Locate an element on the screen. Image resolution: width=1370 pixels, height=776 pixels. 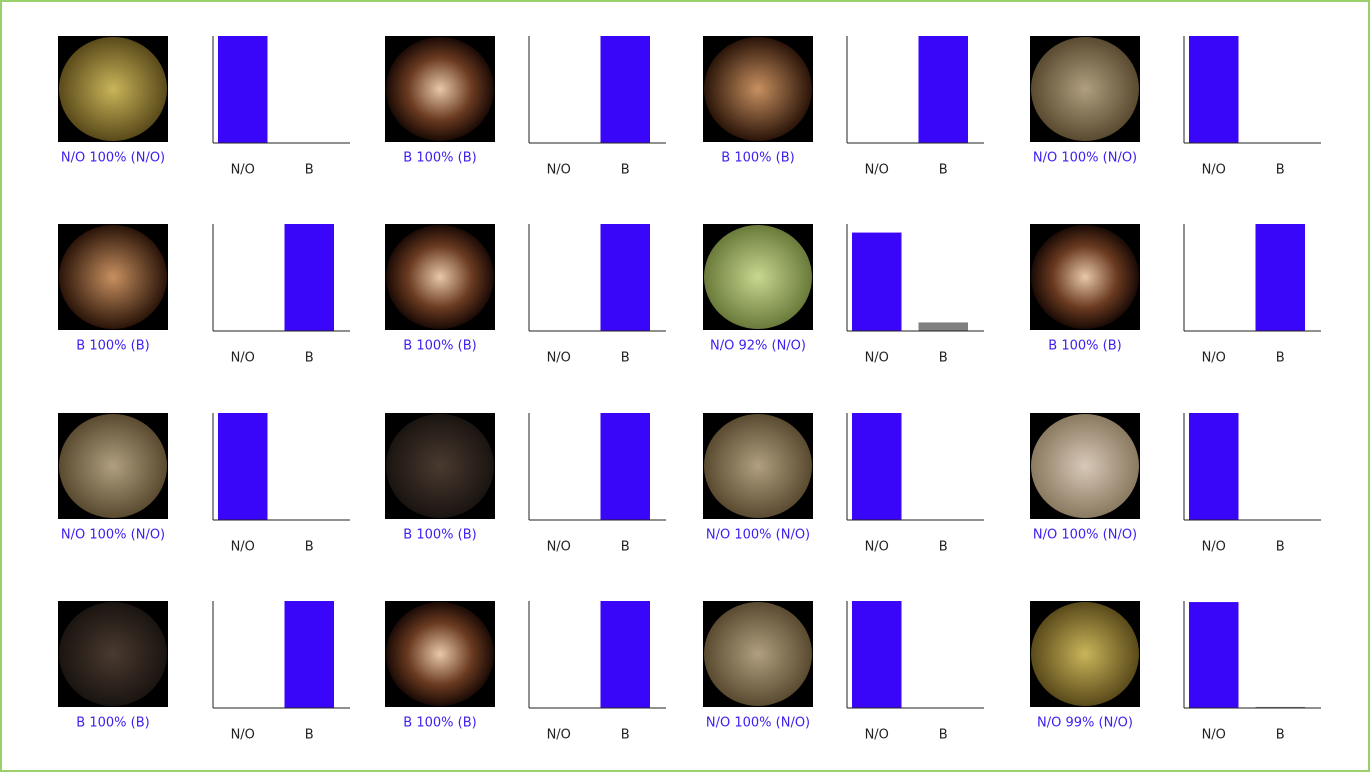
image-caption: N/O 92% (N/O) is located at coordinates (758, 346).